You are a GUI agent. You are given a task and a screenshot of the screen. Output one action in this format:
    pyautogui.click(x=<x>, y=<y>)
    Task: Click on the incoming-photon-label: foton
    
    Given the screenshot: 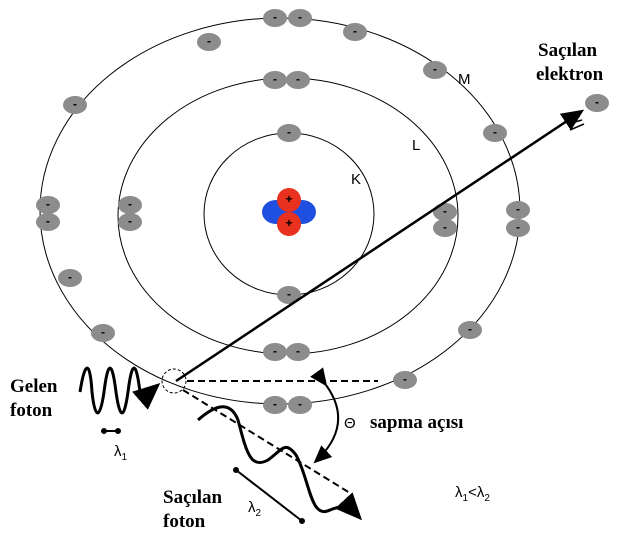 What is the action you would take?
    pyautogui.click(x=31, y=410)
    